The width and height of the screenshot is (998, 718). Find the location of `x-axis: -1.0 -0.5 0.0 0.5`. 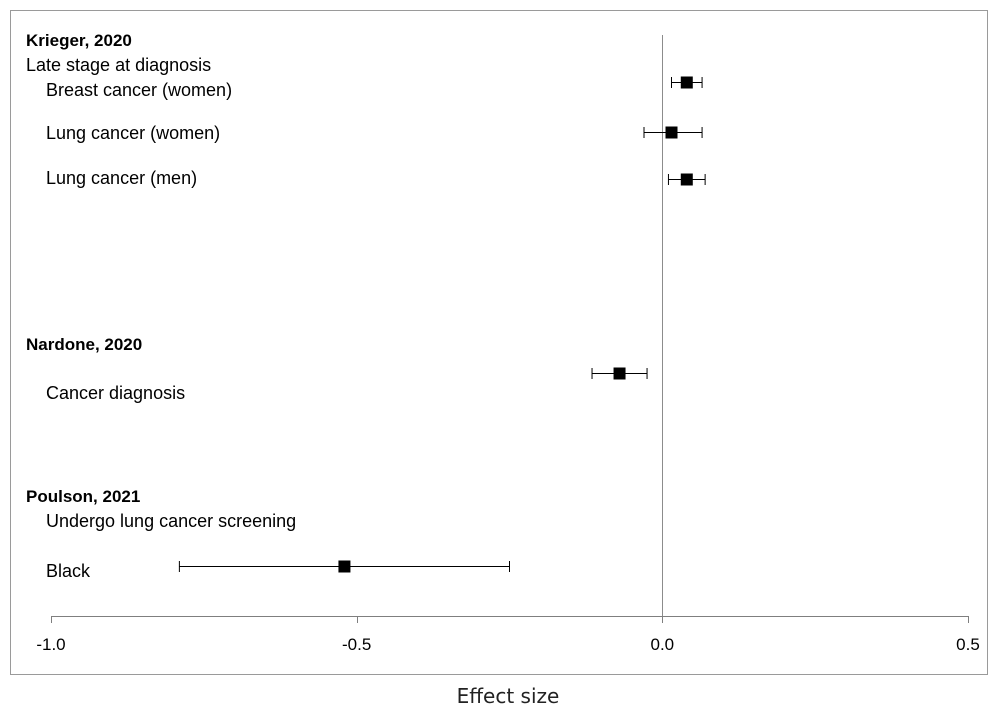

x-axis: -1.0 -0.5 0.0 0.5 is located at coordinates (508, 635).